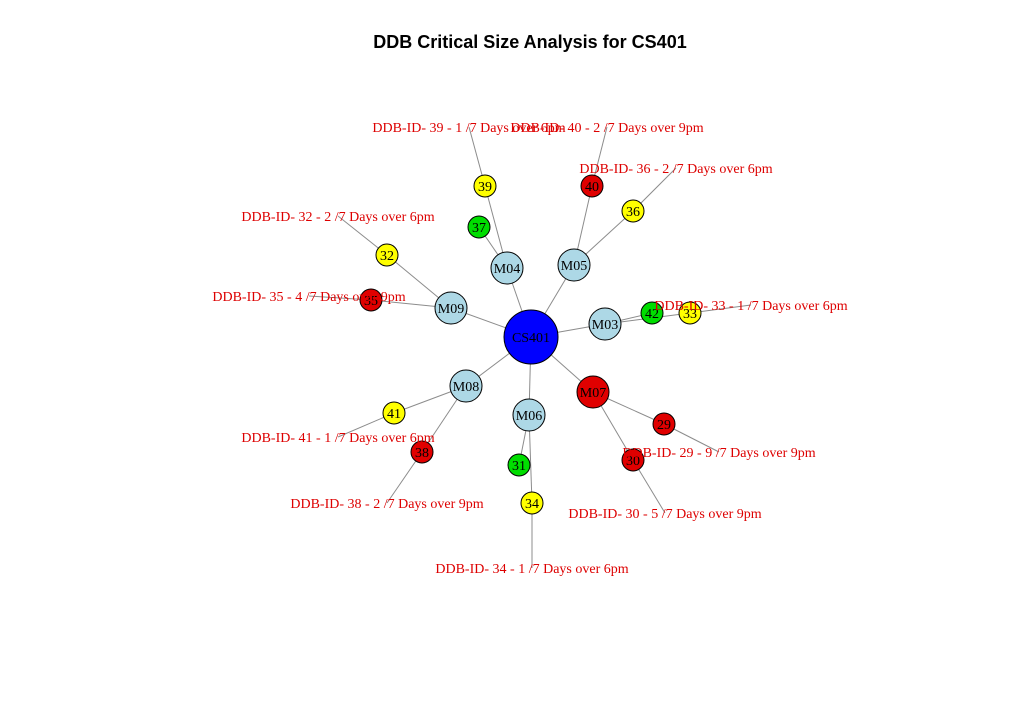 This screenshot has height=712, width=1024. What do you see at coordinates (750, 306) in the screenshot?
I see `ddb-label-33: DDB-ID- 33 - 1 /7 Days over 6pm` at bounding box center [750, 306].